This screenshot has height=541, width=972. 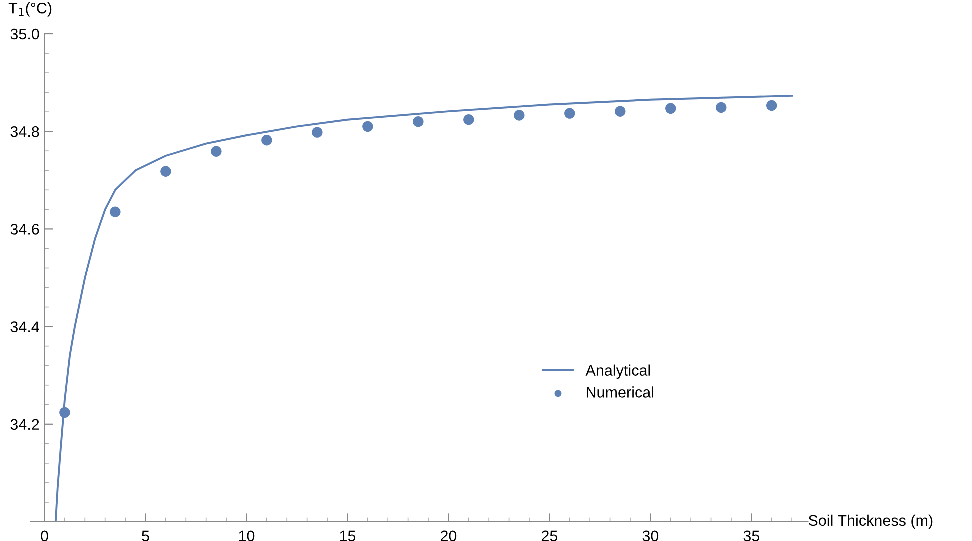 What do you see at coordinates (25, 327) in the screenshot?
I see `y-tick-label: 34.4` at bounding box center [25, 327].